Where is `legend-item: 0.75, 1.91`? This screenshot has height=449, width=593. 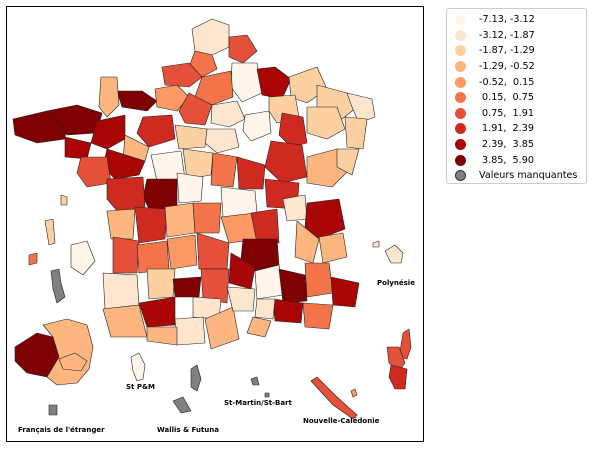
legend-item: 0.75, 1.91 is located at coordinates (520, 114).